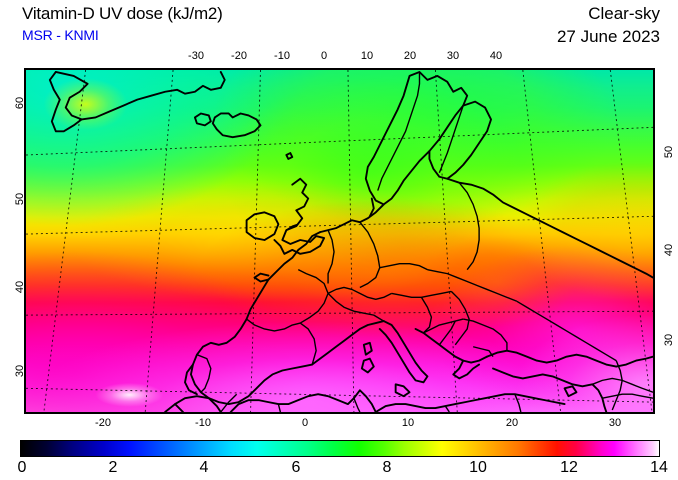 This screenshot has width=678, height=480. I want to click on xtick-top-2: -10, so click(282, 56).